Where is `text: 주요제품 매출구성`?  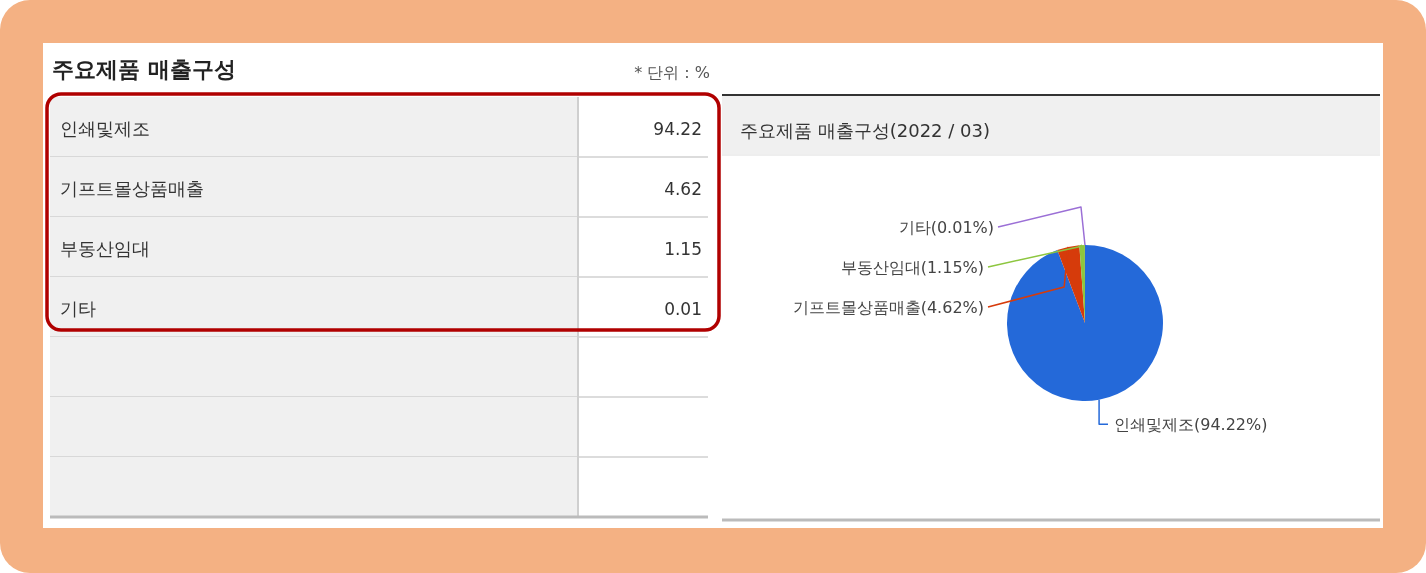 text: 주요제품 매출구성 is located at coordinates (144, 69).